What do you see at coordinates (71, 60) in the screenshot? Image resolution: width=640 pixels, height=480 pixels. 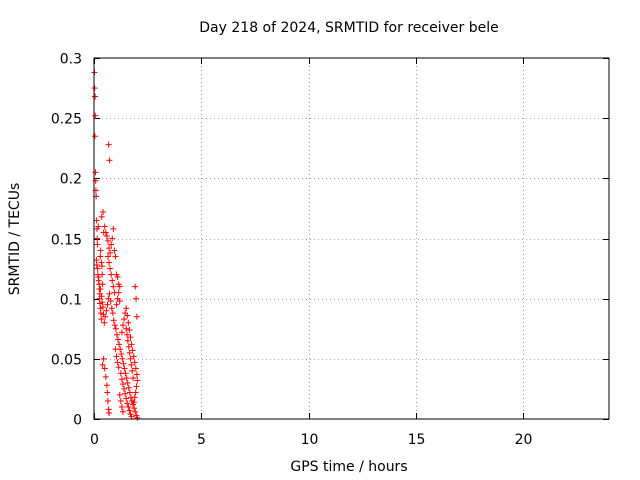 I see `y-tick-label: 0.3` at bounding box center [71, 60].